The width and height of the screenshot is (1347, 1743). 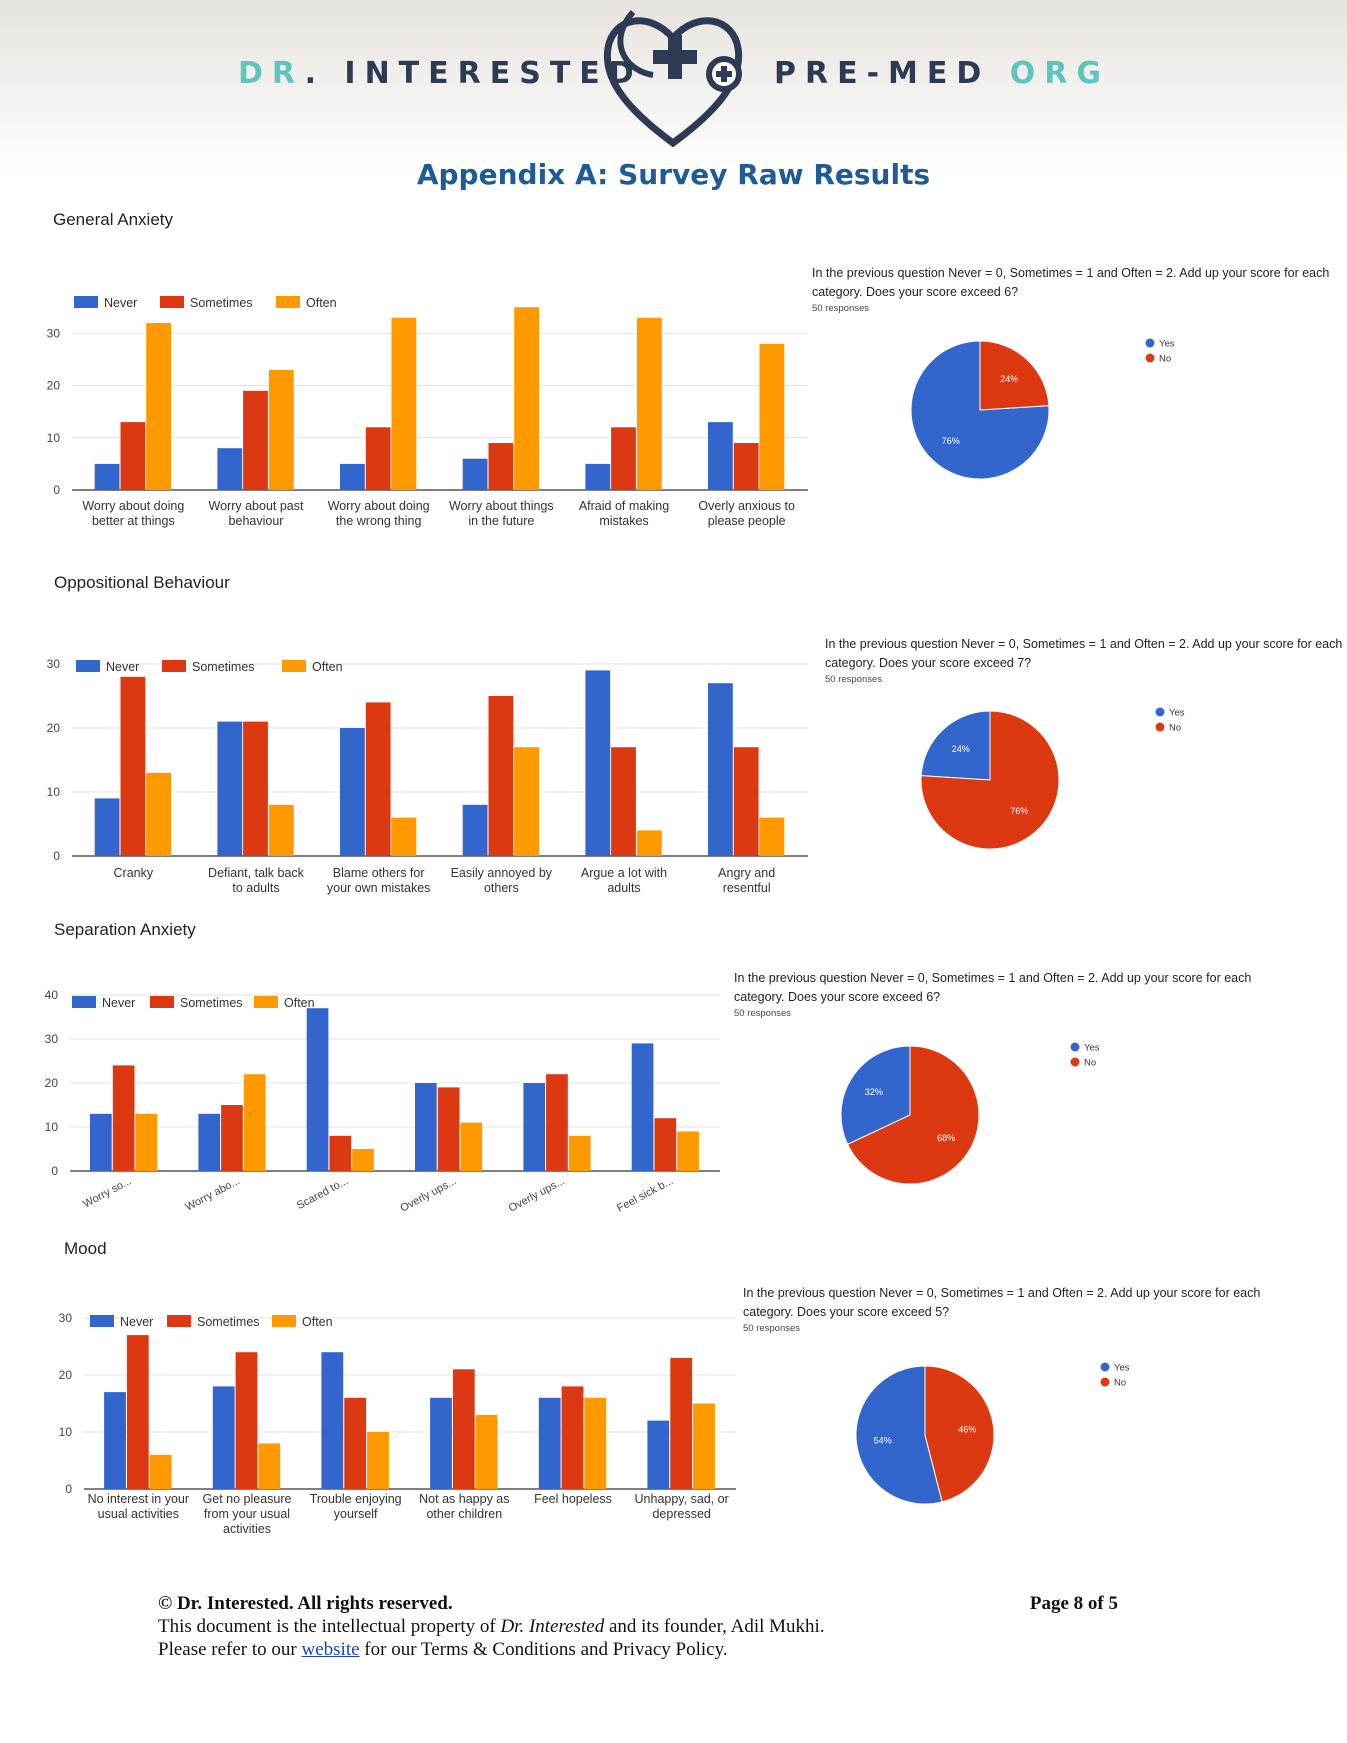 What do you see at coordinates (946, 1138) in the screenshot?
I see `pie-data-label: 68%` at bounding box center [946, 1138].